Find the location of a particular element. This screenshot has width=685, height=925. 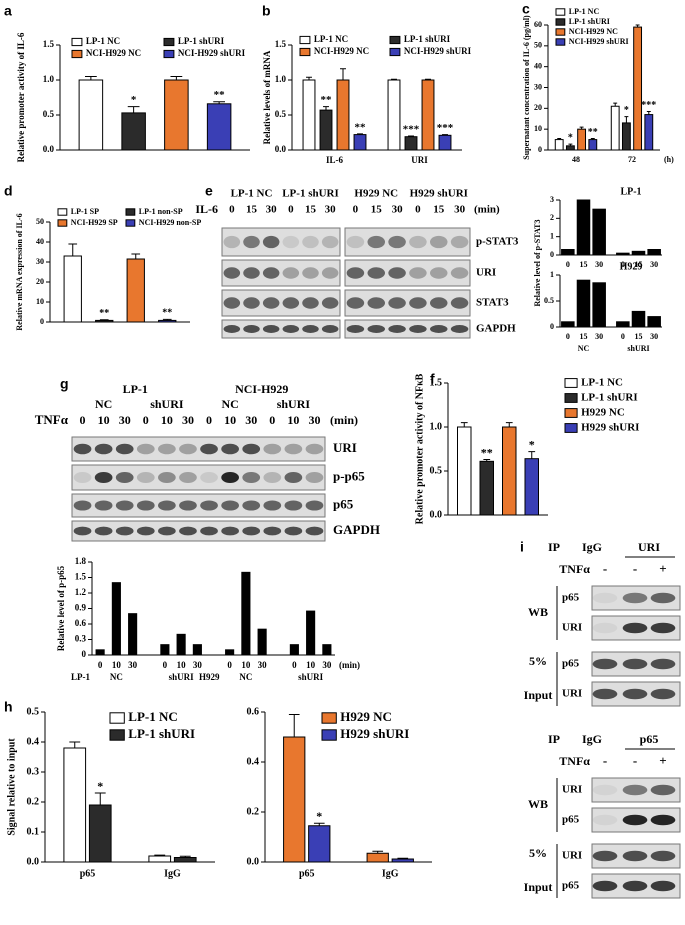

blot-time: 15 is located at coordinates (252, 210).